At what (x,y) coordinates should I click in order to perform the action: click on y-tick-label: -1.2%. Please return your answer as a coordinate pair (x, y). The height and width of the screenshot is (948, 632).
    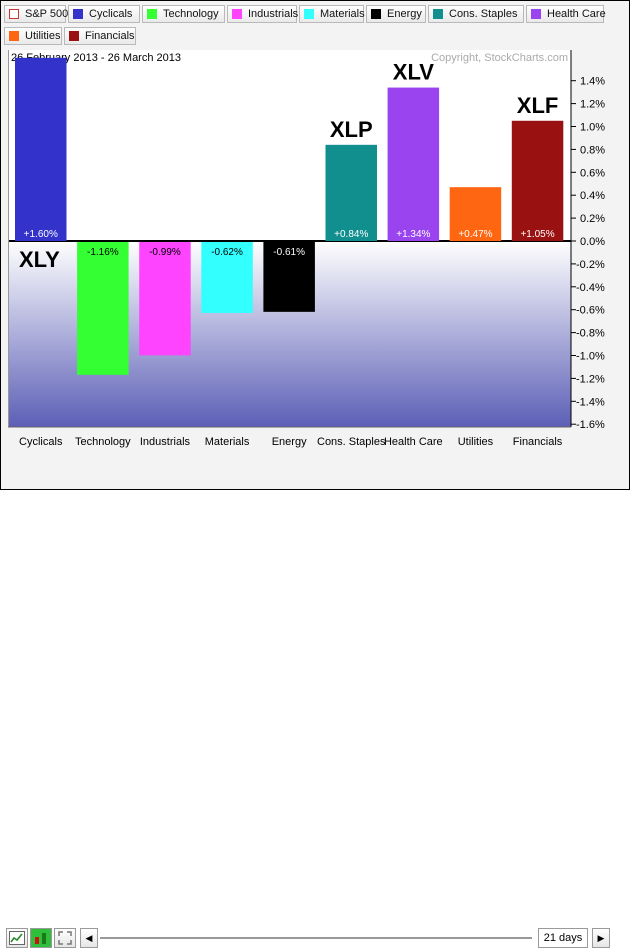
    Looking at the image, I should click on (590, 379).